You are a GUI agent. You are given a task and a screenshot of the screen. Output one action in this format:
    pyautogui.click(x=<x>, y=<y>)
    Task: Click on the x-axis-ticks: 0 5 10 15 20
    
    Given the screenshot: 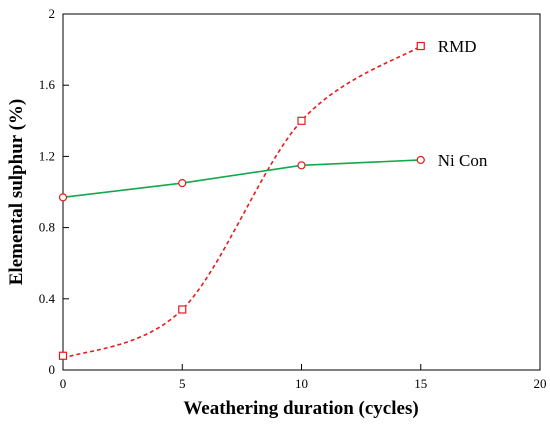 What is the action you would take?
    pyautogui.click(x=303, y=377)
    